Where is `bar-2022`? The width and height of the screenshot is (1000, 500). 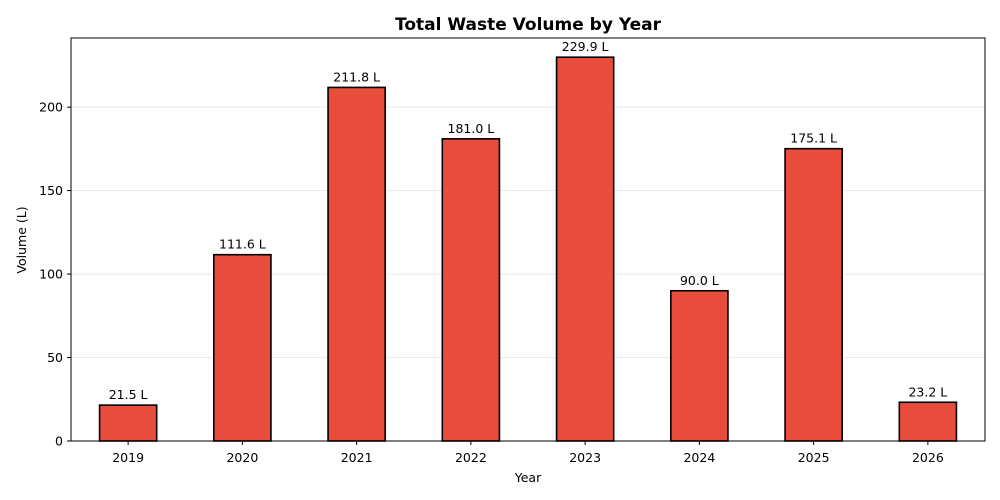
bar-2022 is located at coordinates (471, 290).